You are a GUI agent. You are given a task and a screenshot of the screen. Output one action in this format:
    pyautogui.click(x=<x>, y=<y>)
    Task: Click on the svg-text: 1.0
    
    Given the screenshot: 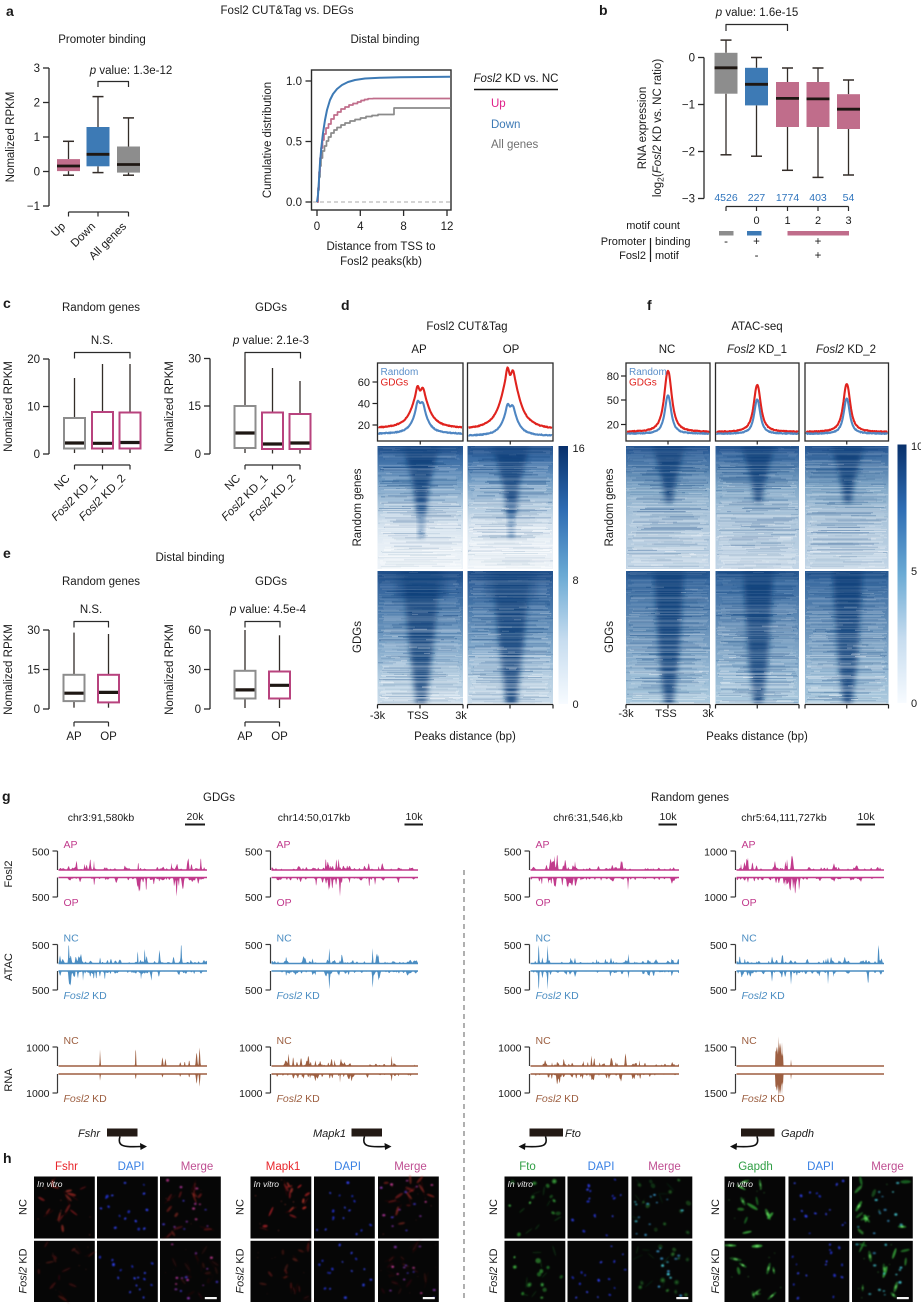 What is the action you would take?
    pyautogui.click(x=294, y=82)
    